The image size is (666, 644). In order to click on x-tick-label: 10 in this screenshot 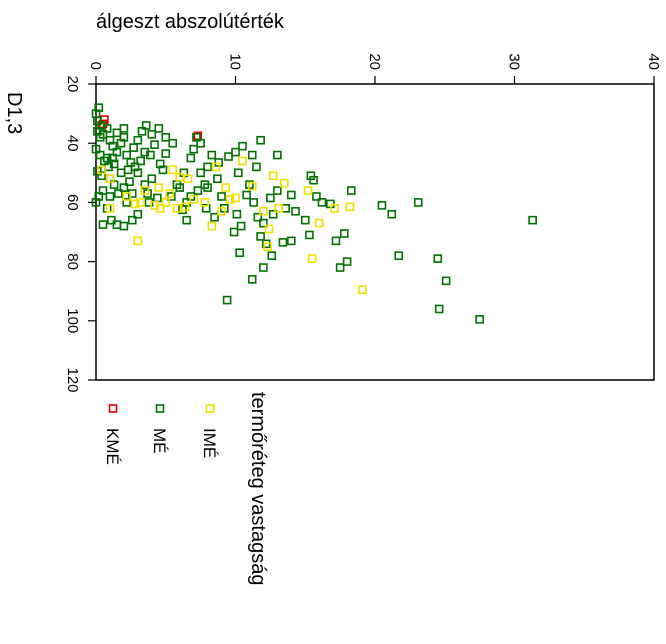, I will do `click(235, 61)`.